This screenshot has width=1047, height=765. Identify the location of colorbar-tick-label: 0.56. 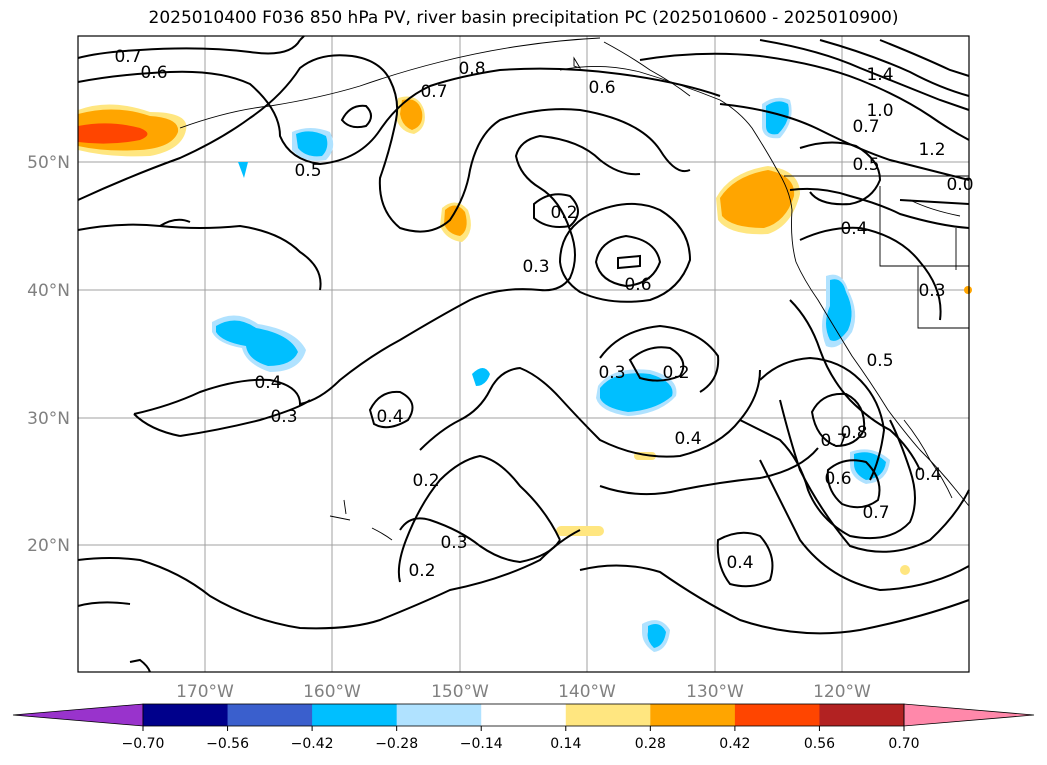
(819, 744).